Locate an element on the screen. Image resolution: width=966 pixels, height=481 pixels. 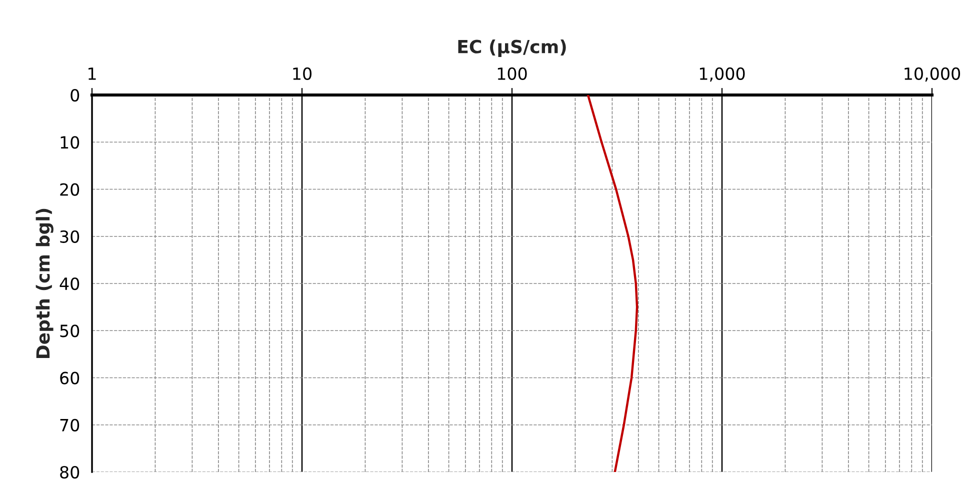
y-tick-label: 50 is located at coordinates (70, 331).